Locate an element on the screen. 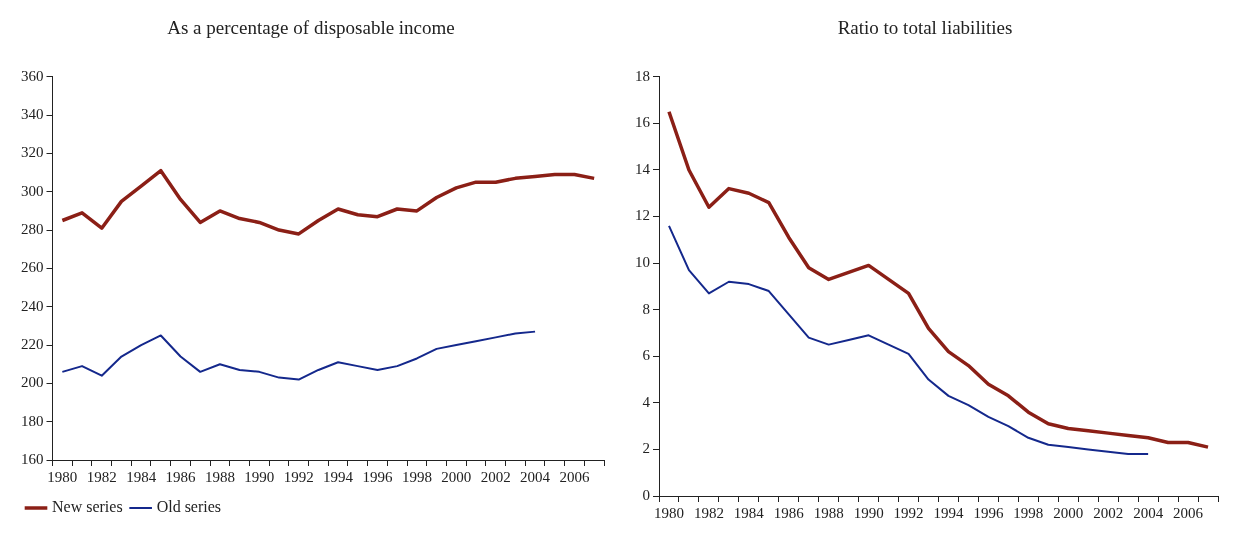  y-tick-label: 300 is located at coordinates (32, 190).